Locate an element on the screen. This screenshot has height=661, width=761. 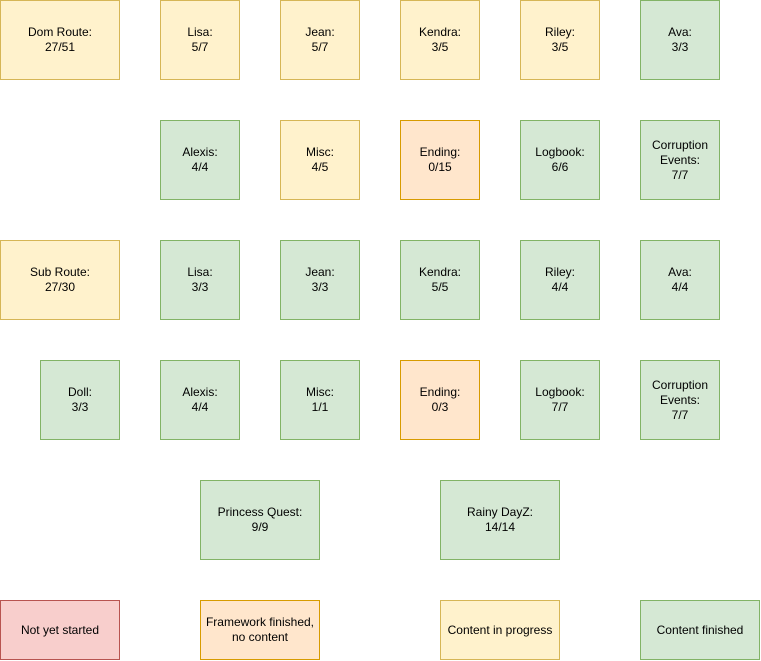
sub-ava-node: Ava: 4/4 is located at coordinates (680, 280).